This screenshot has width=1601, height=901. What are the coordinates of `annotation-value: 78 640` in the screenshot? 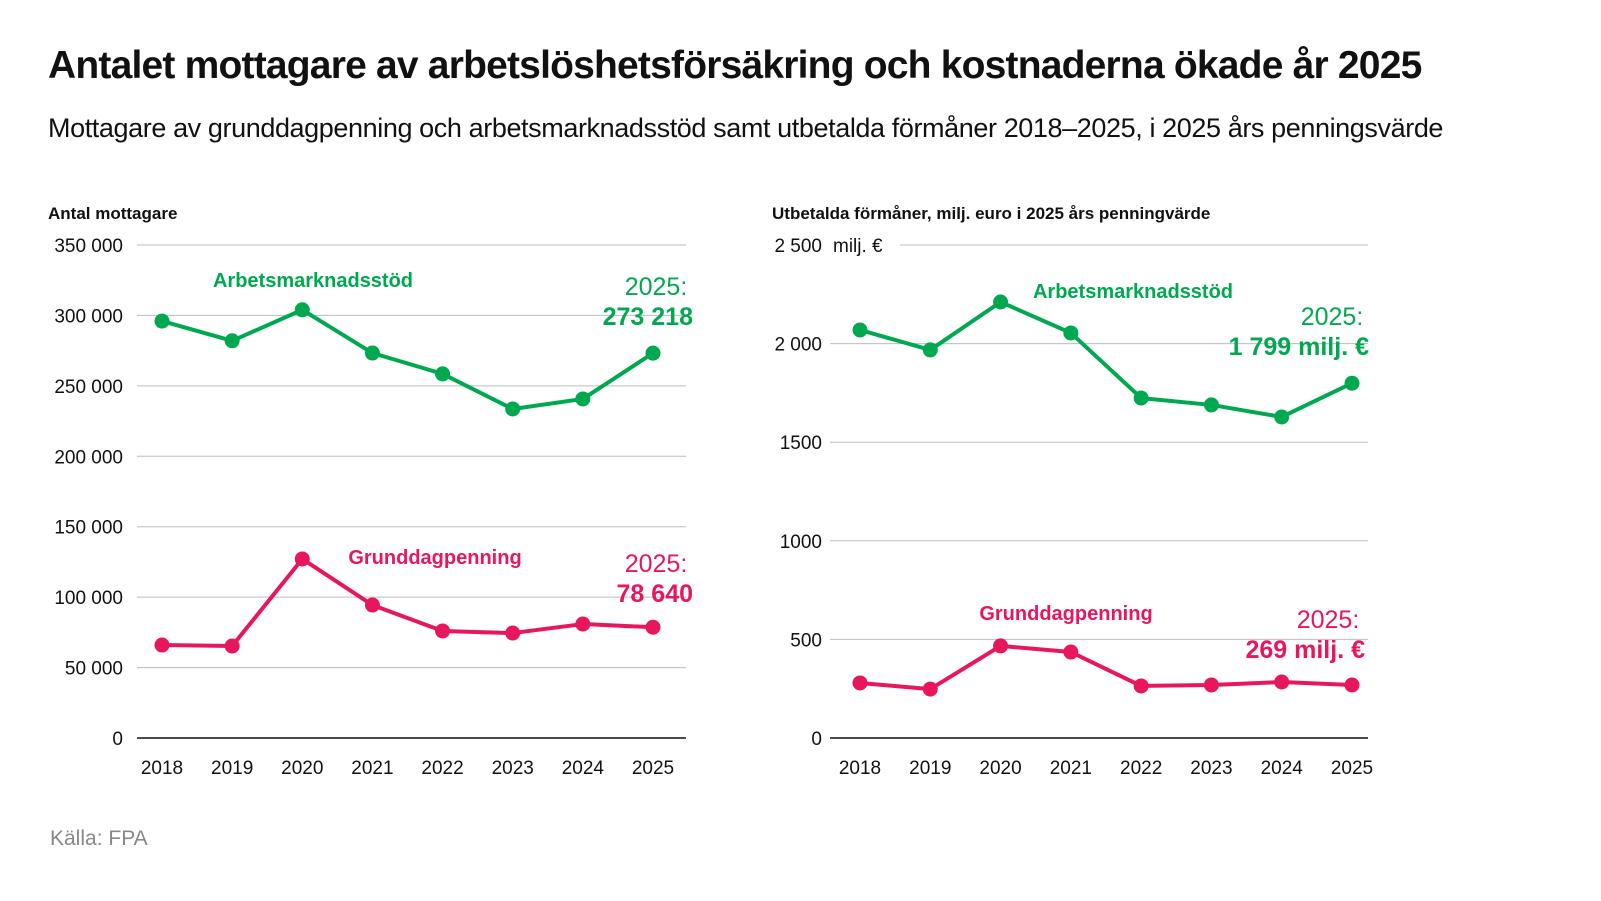 It's located at (655, 594).